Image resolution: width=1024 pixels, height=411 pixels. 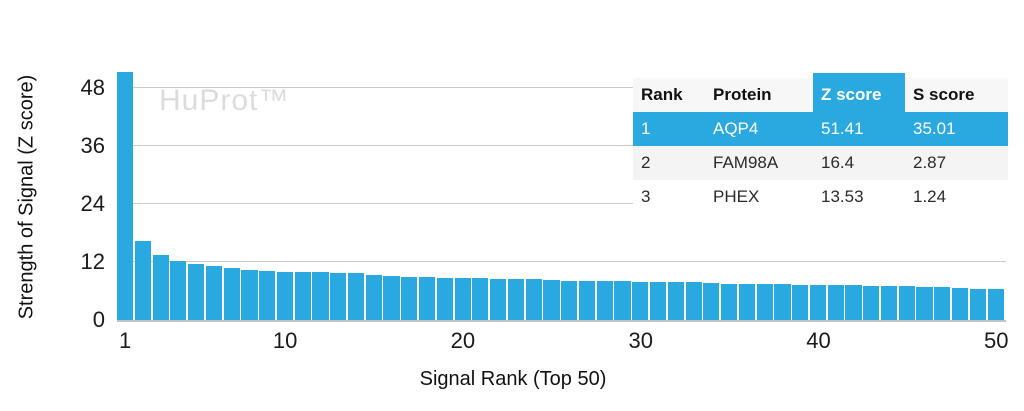 I want to click on x-tick-label: 40, so click(x=818, y=340).